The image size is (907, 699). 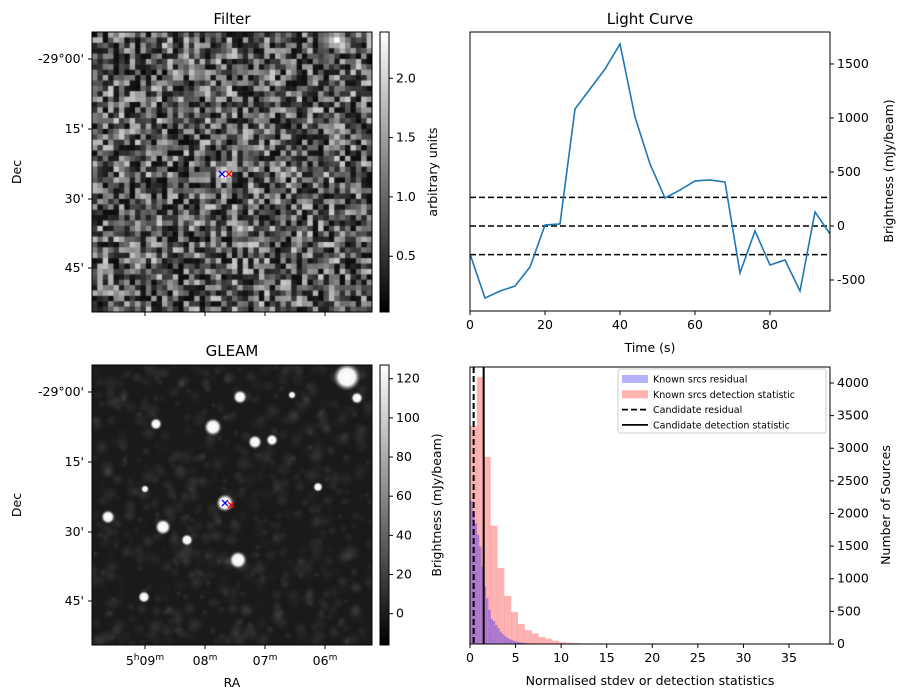 I want to click on y-tick-label: 2500, so click(x=853, y=480).